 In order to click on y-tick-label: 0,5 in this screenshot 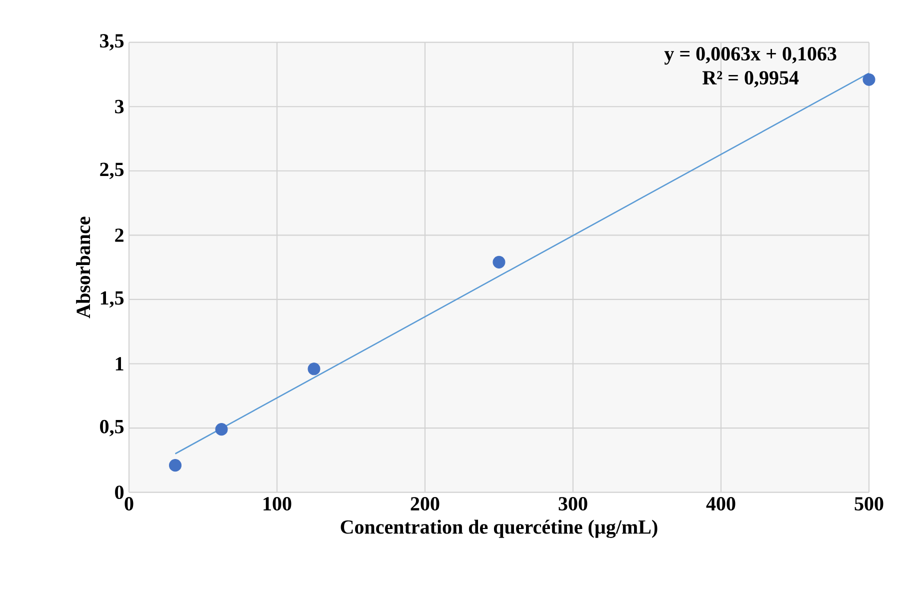, I will do `click(112, 428)`.